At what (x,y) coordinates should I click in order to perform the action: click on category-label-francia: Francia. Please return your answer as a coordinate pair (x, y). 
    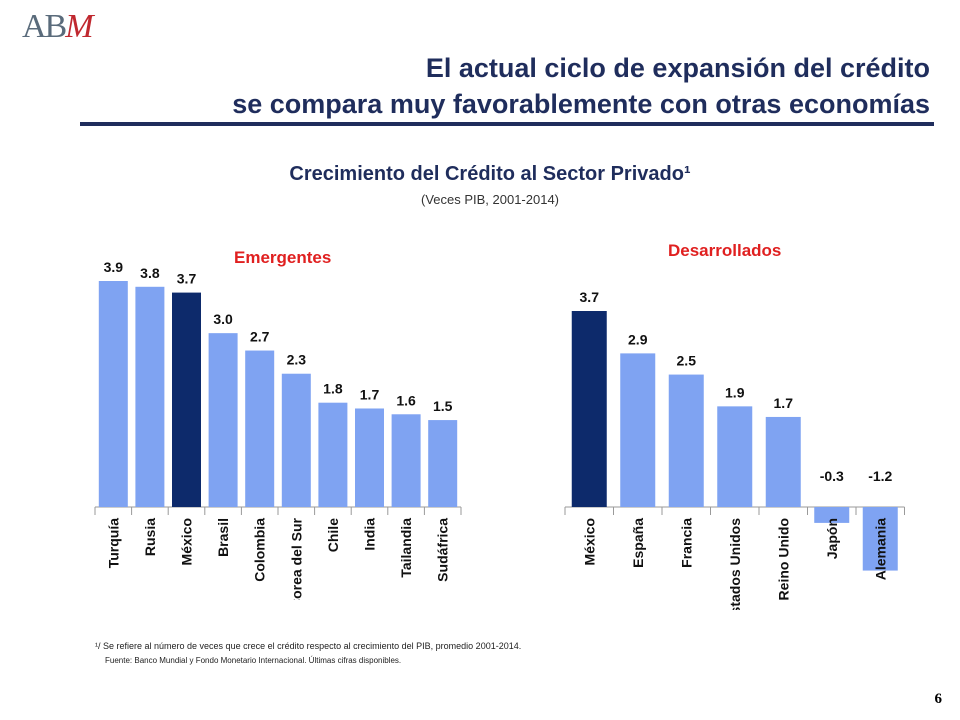
    Looking at the image, I should click on (686, 543).